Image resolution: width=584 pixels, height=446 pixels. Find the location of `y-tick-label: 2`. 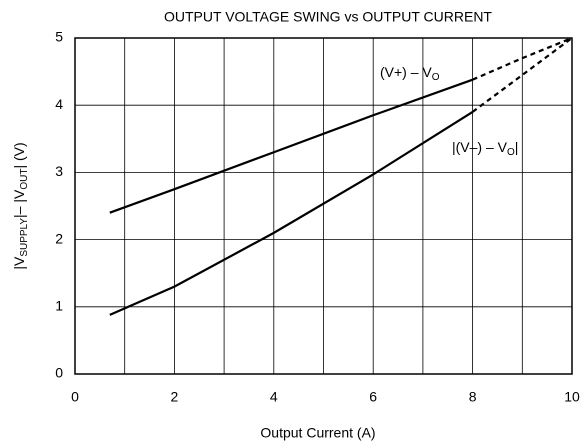

y-tick-label: 2 is located at coordinates (59, 238).